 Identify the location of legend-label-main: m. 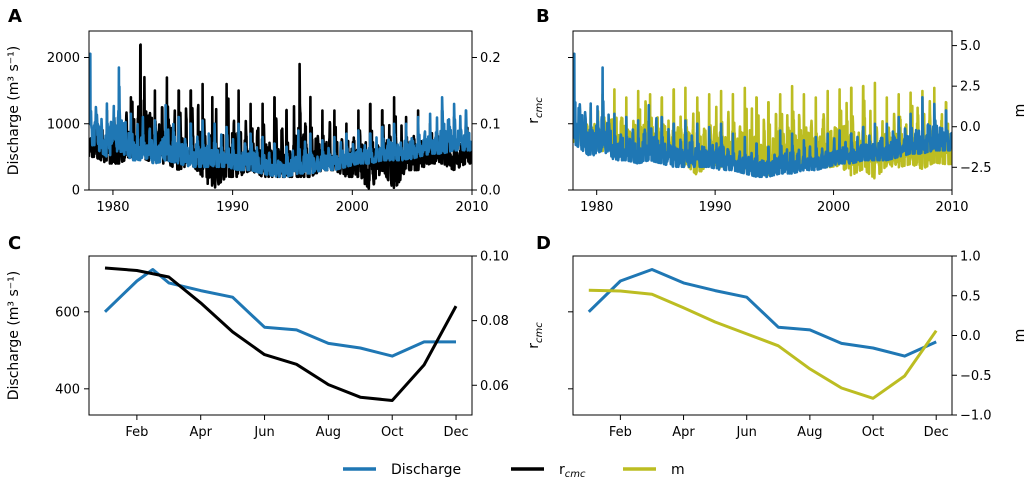
(678, 470).